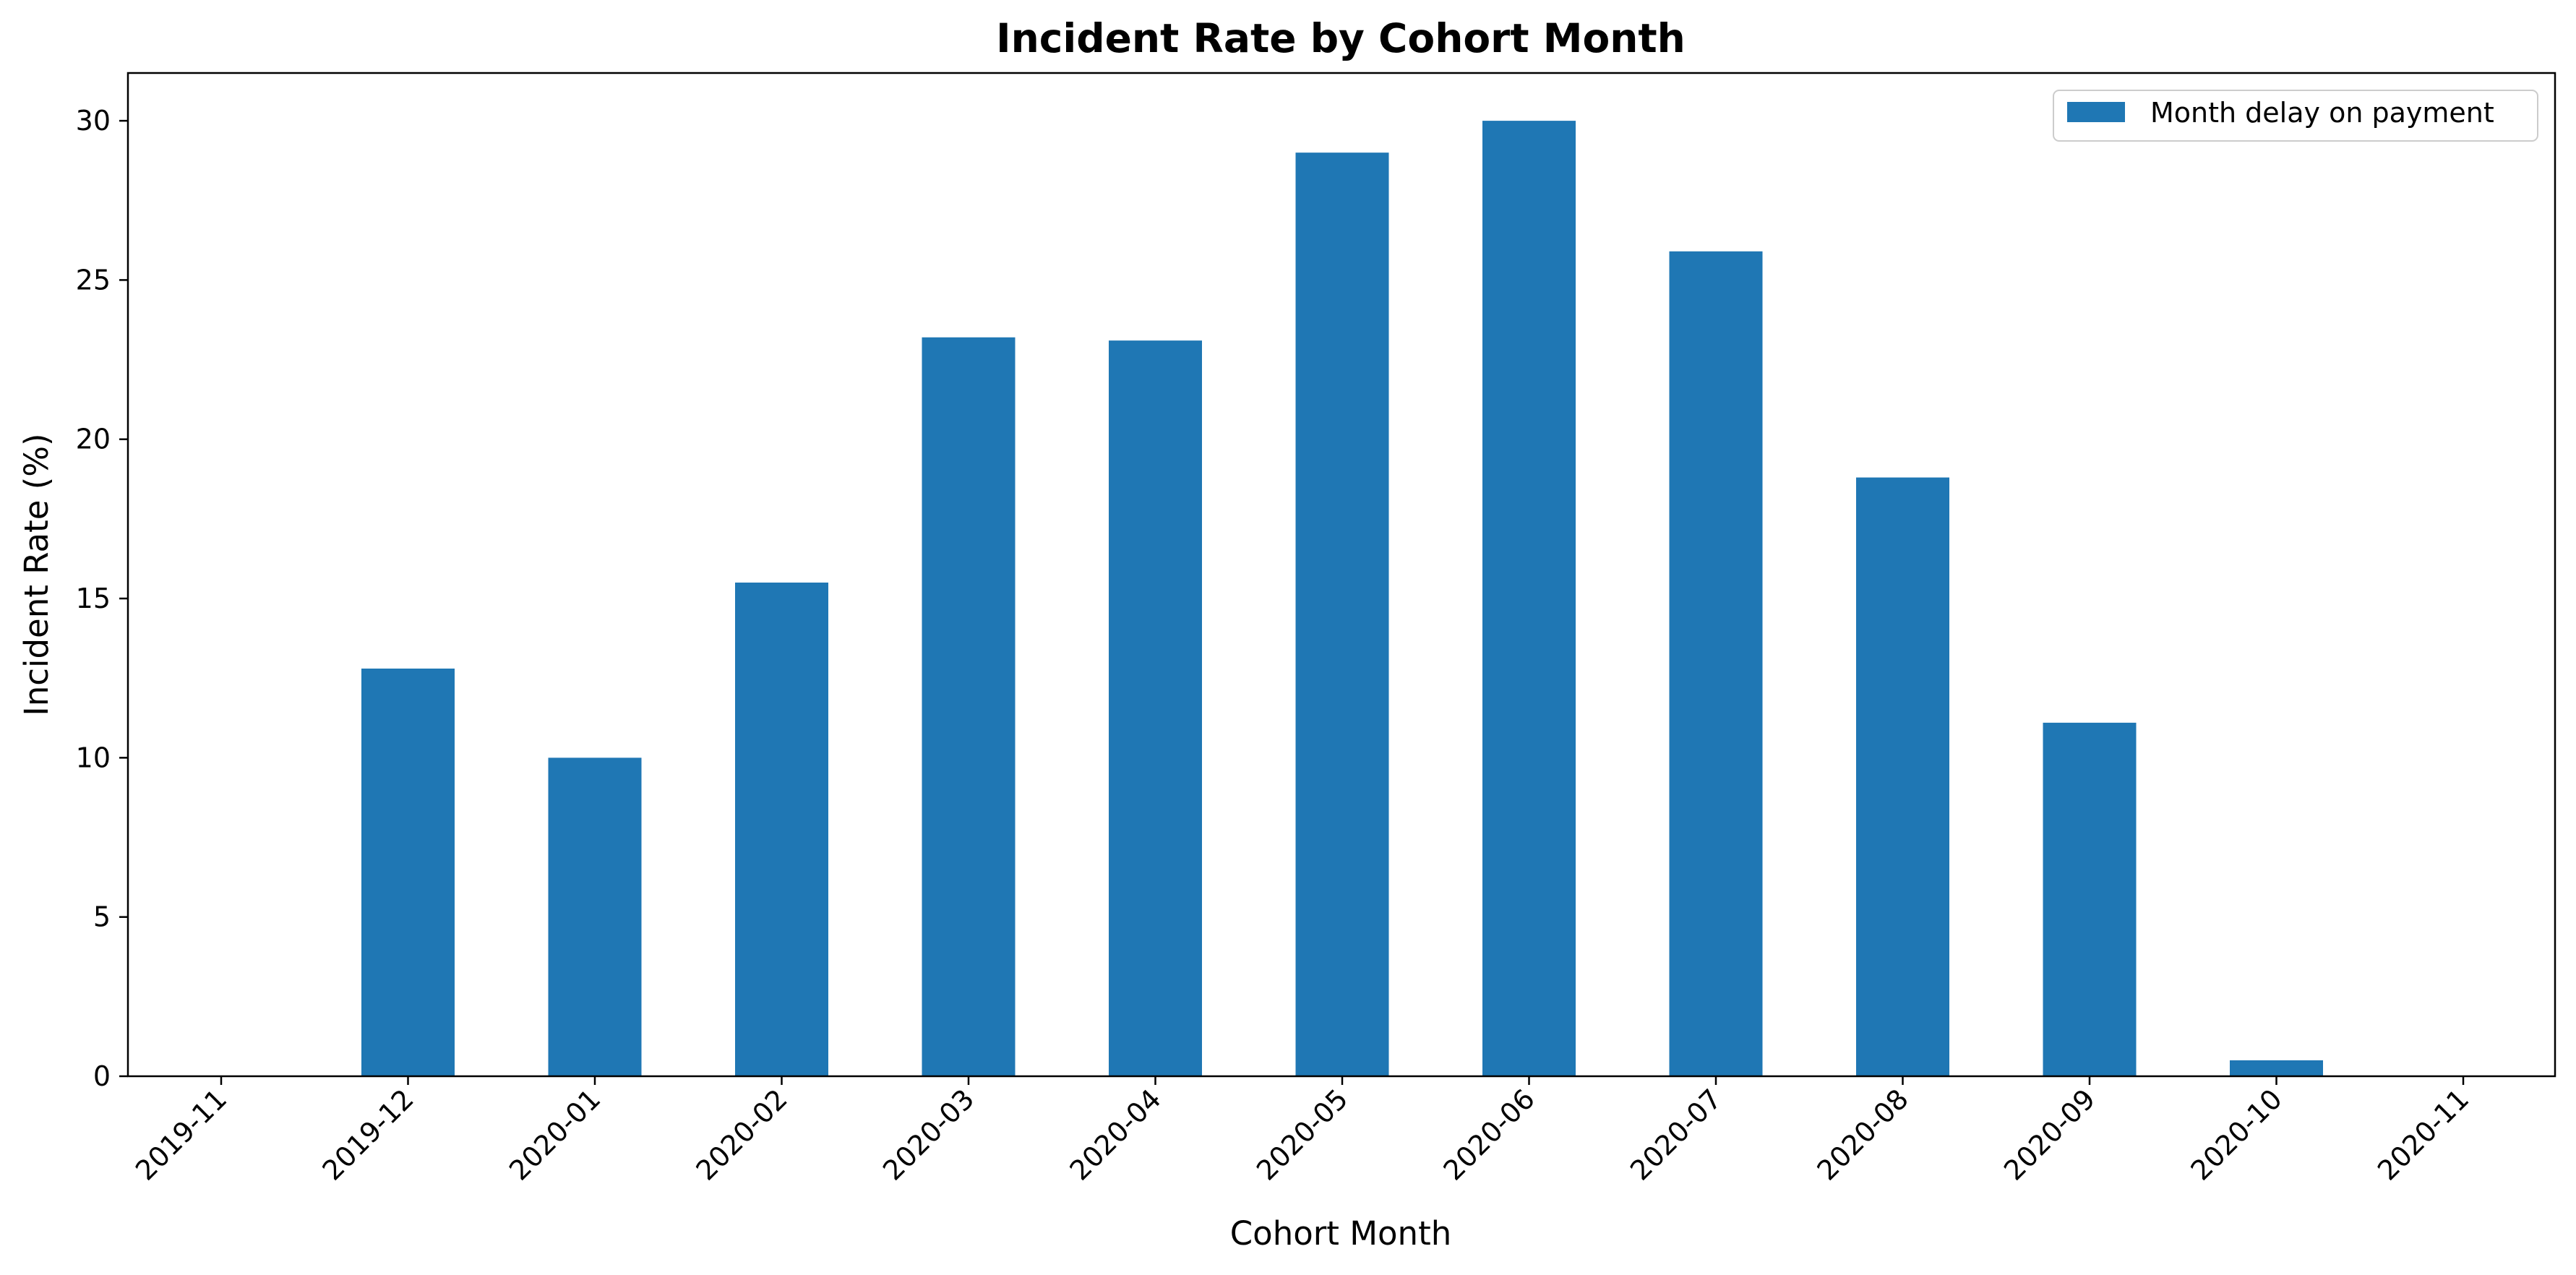  Describe the element at coordinates (102, 1076) in the screenshot. I see `y-tick-label: 0` at that location.